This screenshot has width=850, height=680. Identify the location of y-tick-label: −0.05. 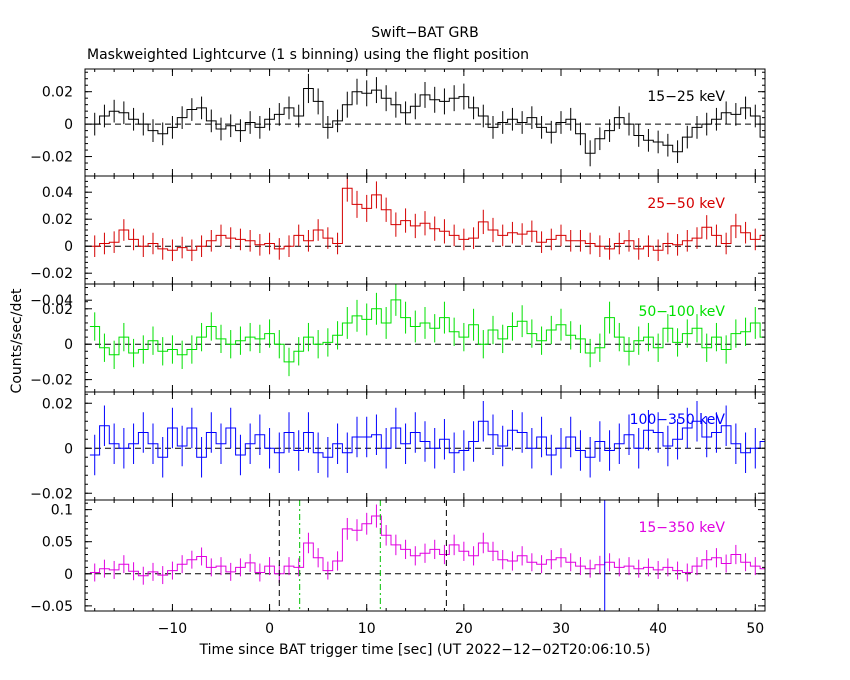
(51, 607).